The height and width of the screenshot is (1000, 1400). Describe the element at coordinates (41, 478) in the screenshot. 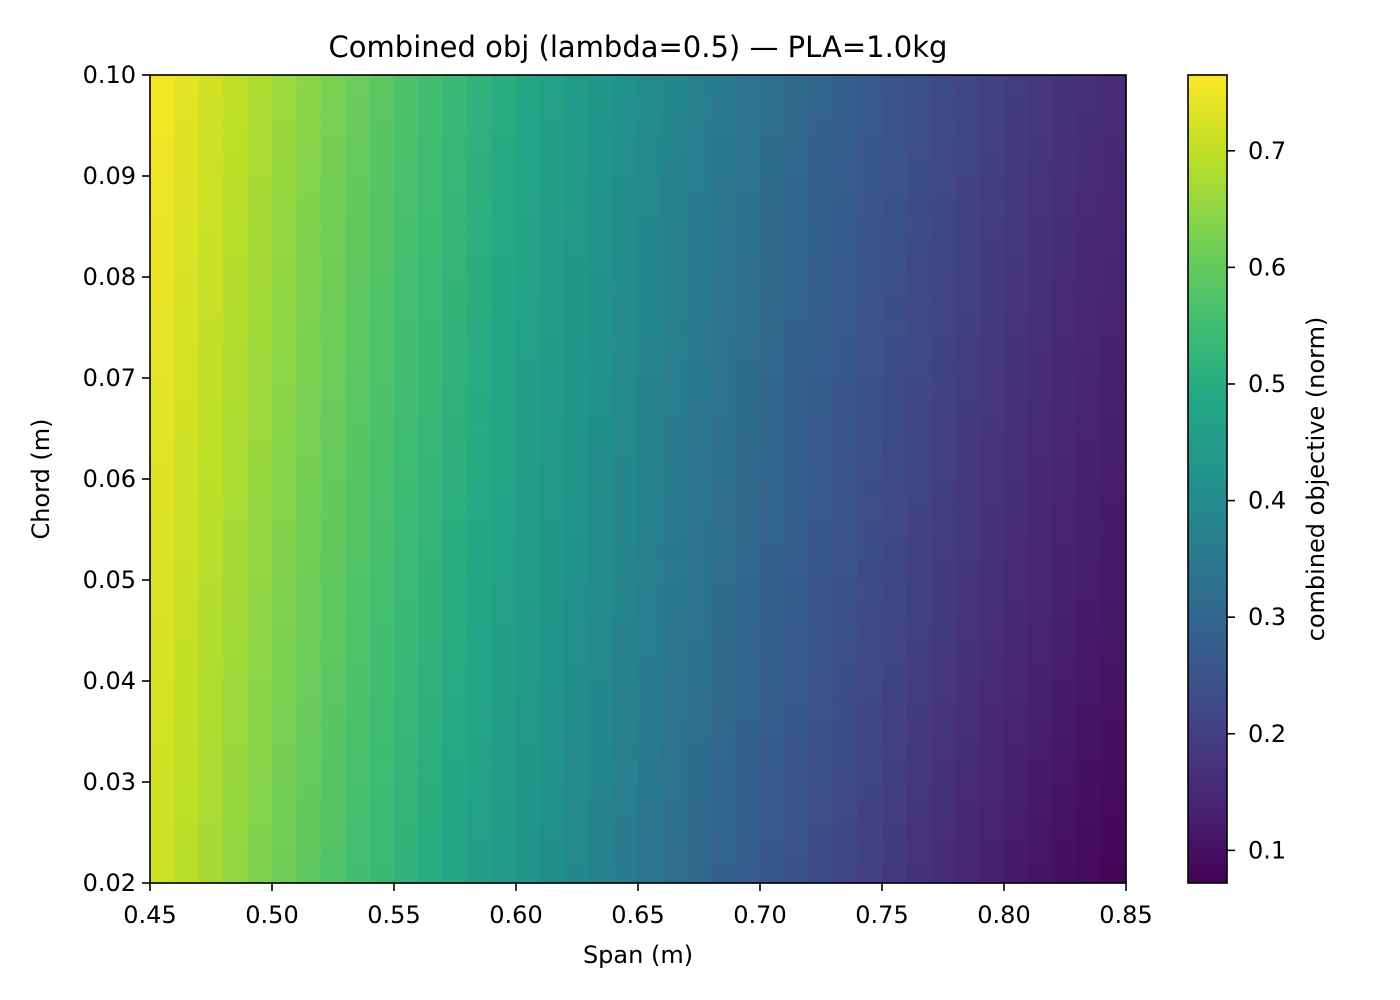

I see `y-axis-label: Chord (m)` at that location.